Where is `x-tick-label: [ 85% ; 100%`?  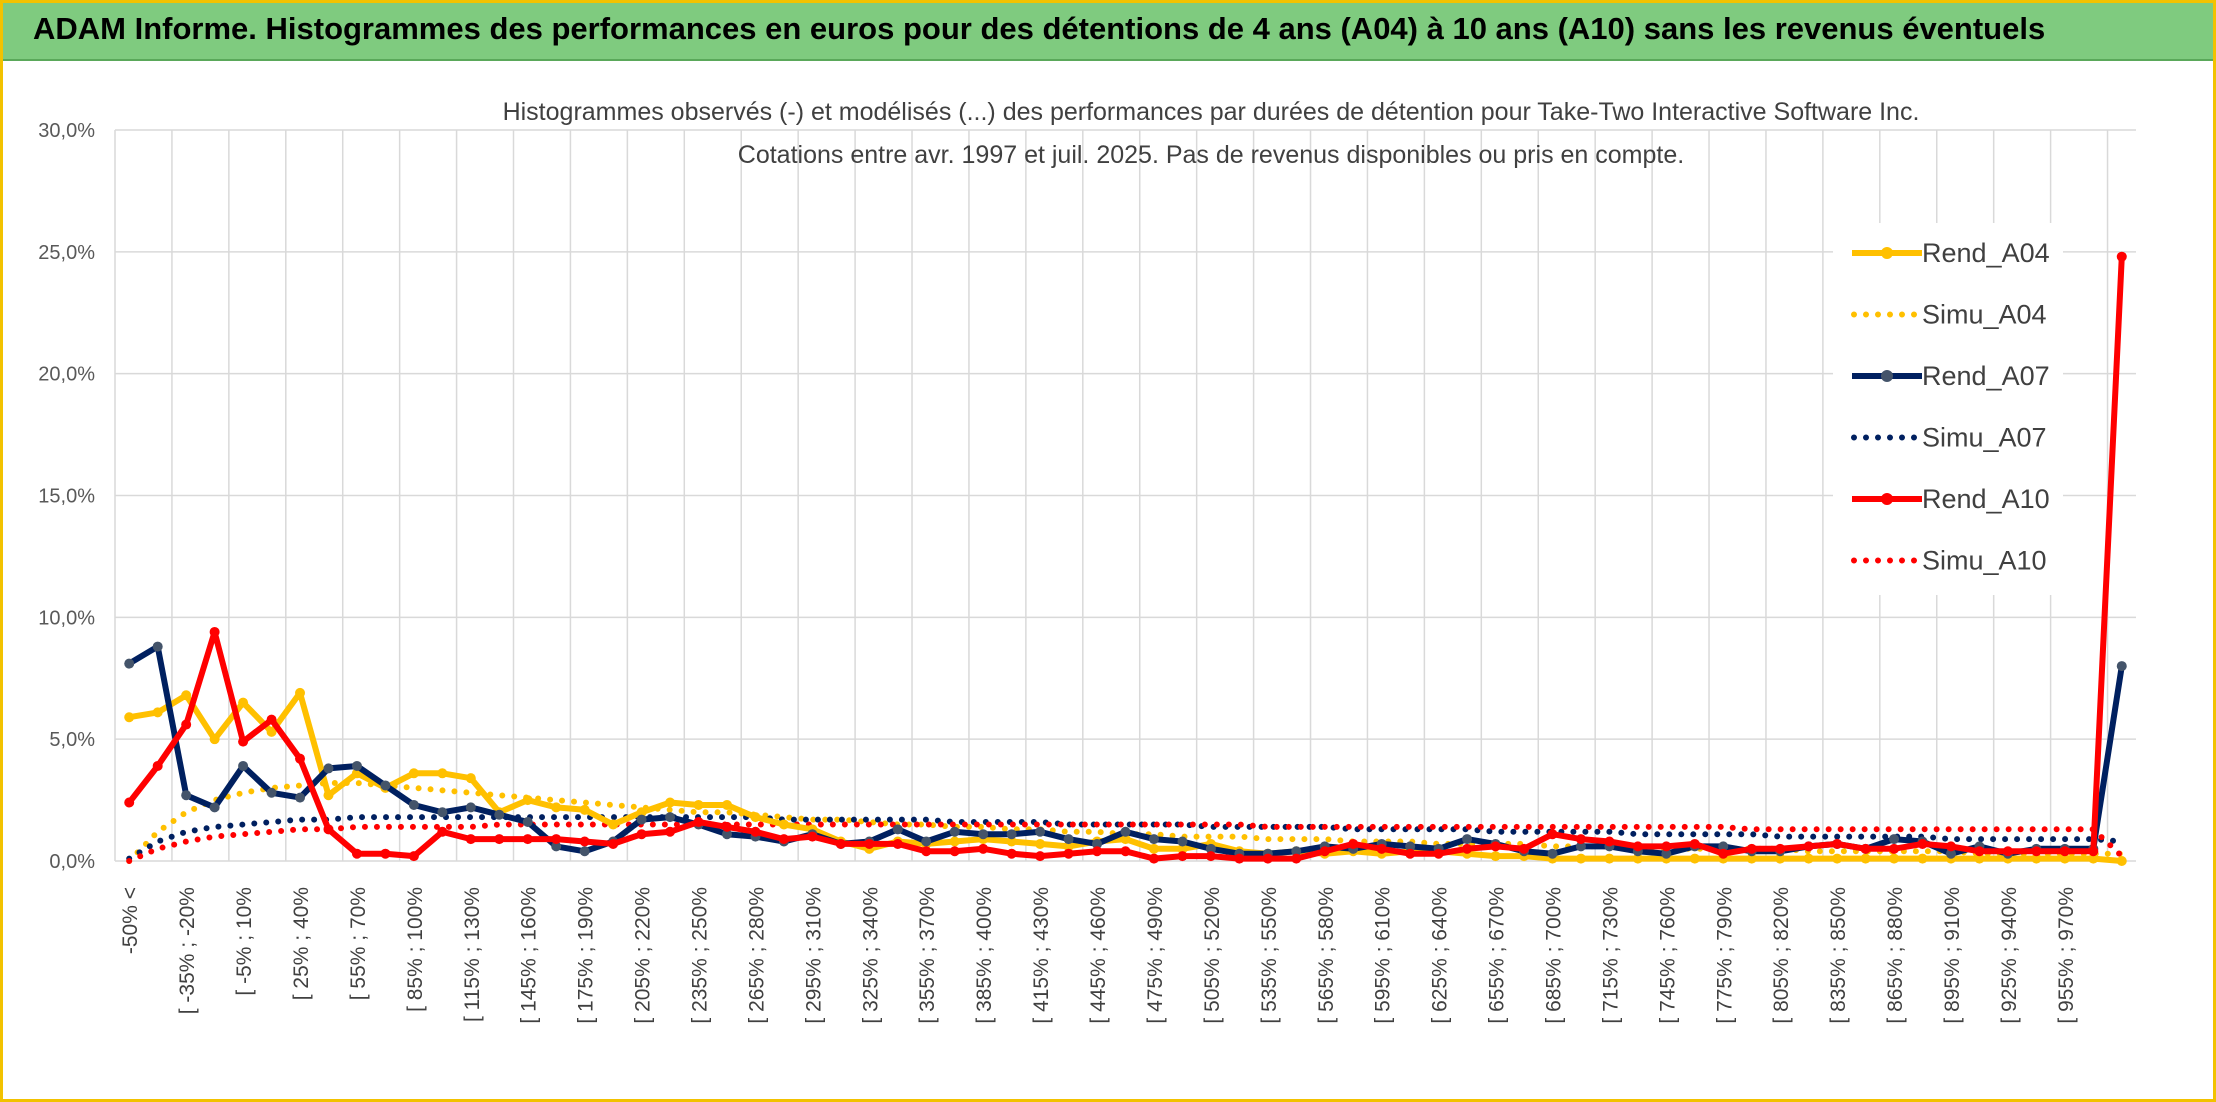
x-tick-label: [ 85% ; 100% is located at coordinates (415, 949).